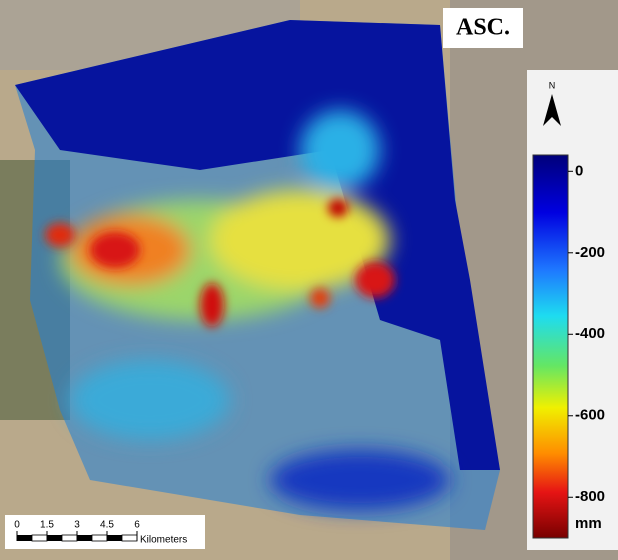  What do you see at coordinates (590, 252) in the screenshot?
I see `colorbar-tick-label: -200` at bounding box center [590, 252].